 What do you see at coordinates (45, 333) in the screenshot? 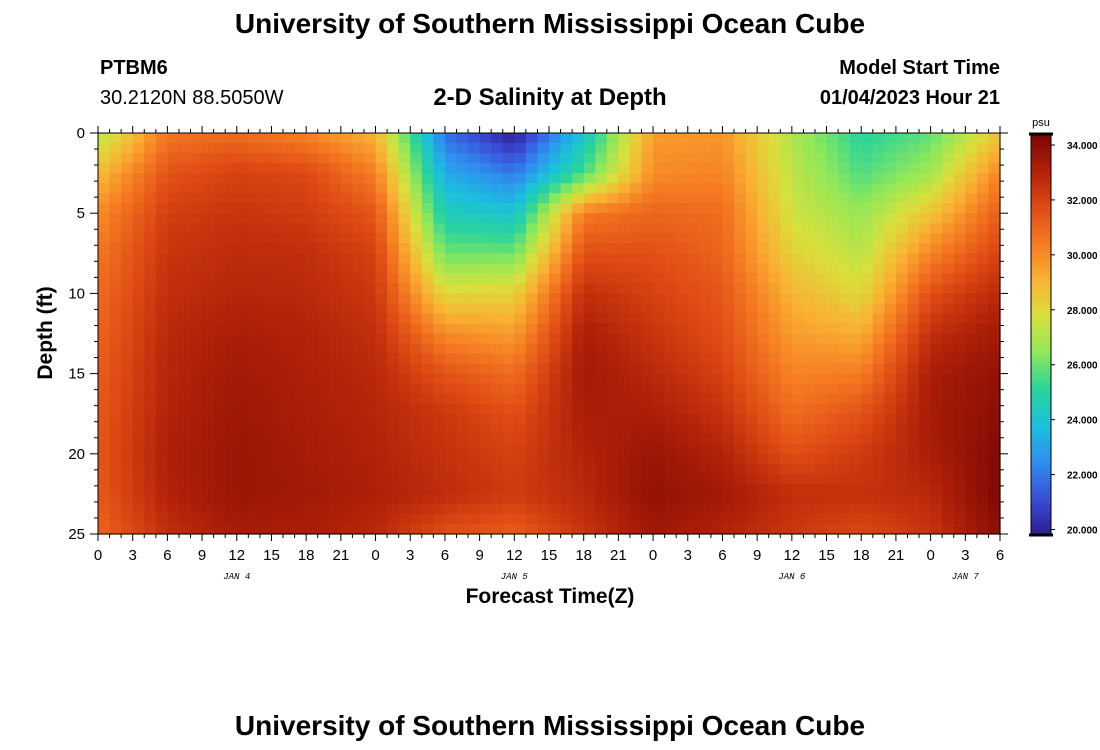
I see `y-axis-label: Depth (ft)` at bounding box center [45, 333].